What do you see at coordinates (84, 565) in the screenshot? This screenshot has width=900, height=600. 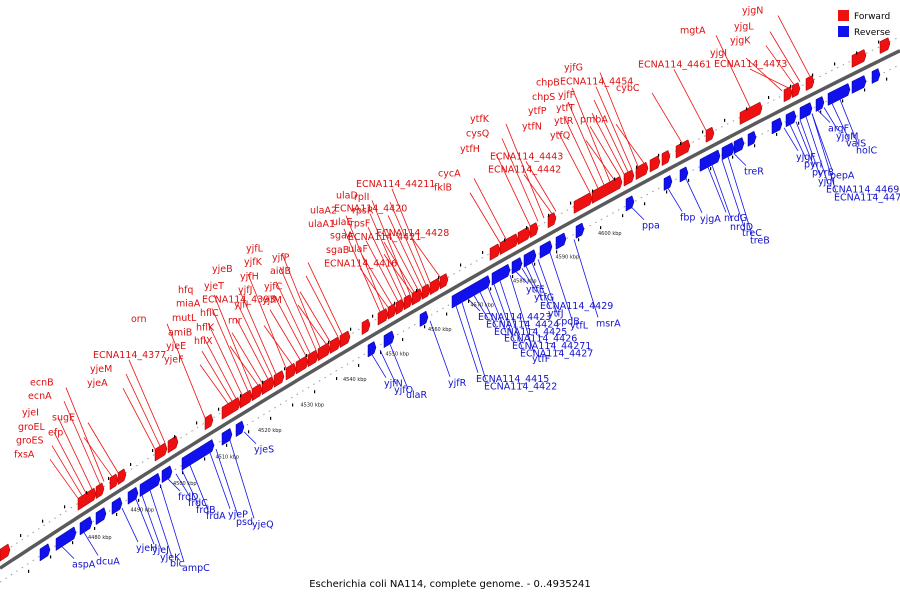 I see `reverse-gene-label: aspA` at bounding box center [84, 565].